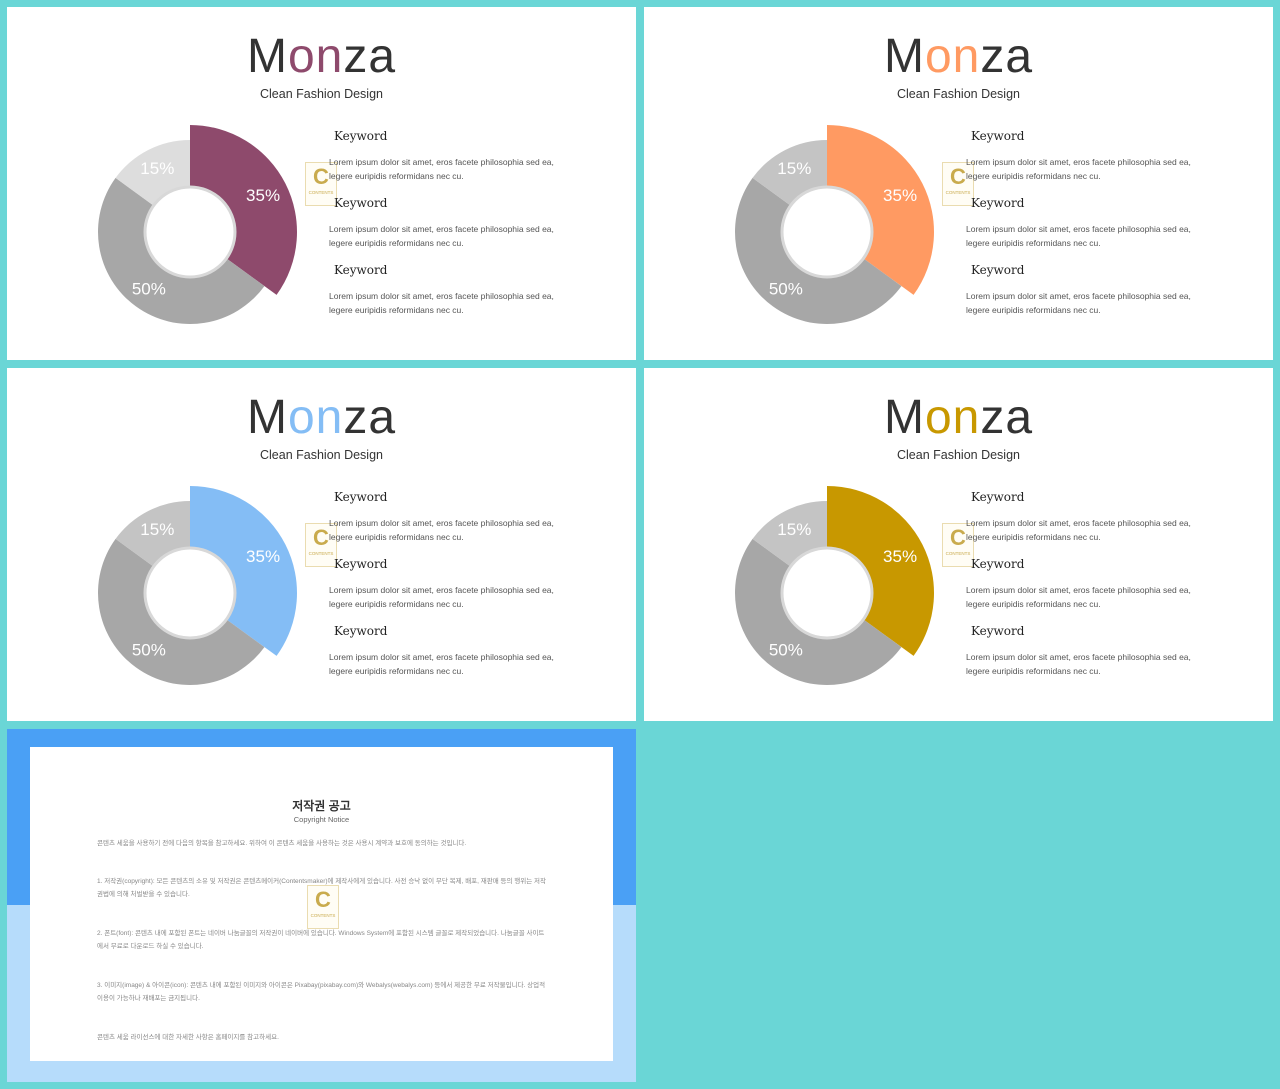  Describe the element at coordinates (321, 819) in the screenshot. I see `notice-subtitle: Copyright Notice` at that location.